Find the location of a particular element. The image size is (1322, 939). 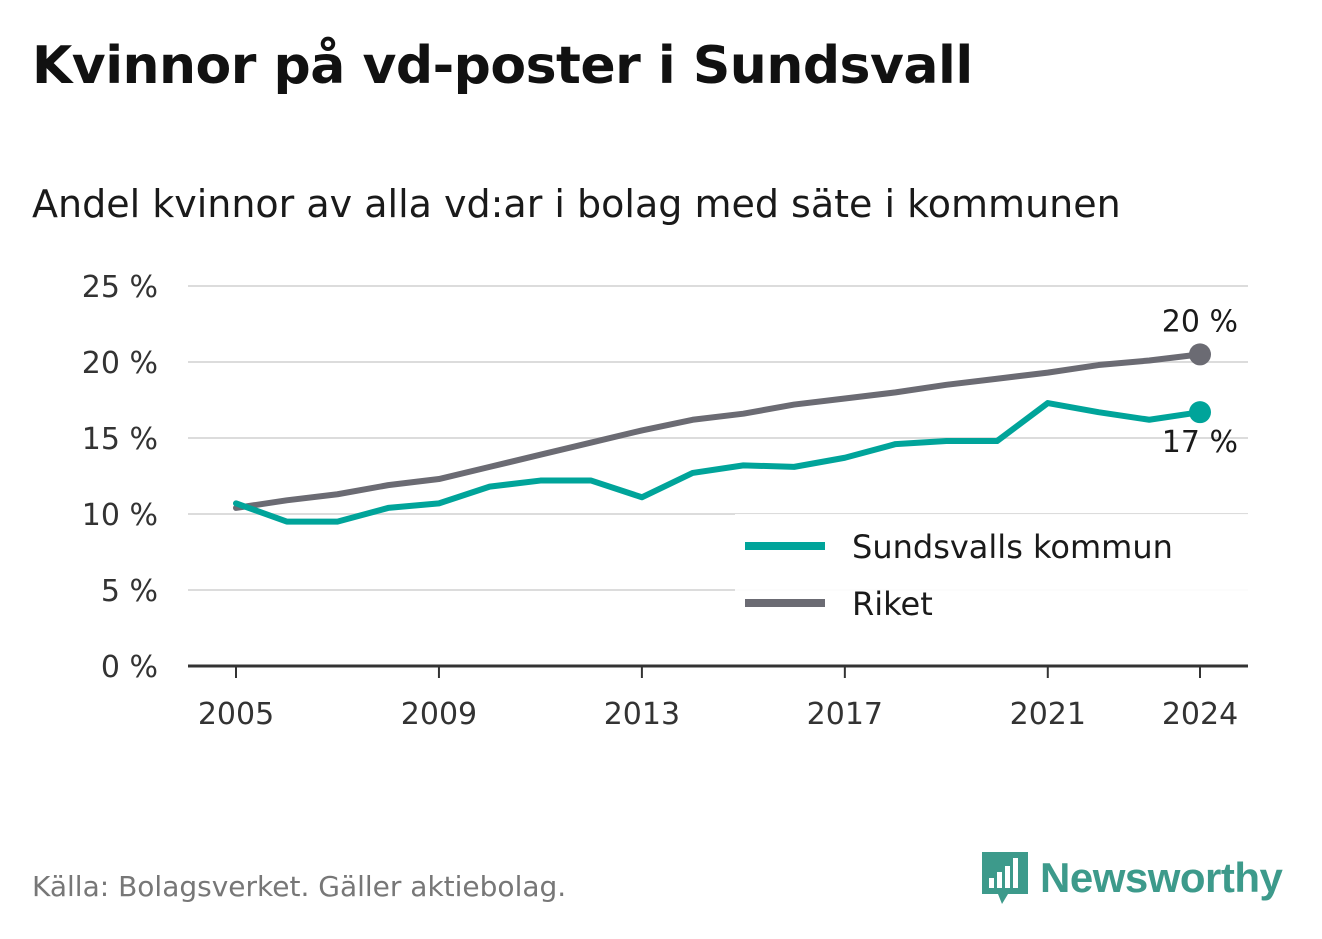

source-note: Källa: Bolagsverket. Gäller aktiebolag. is located at coordinates (299, 886).